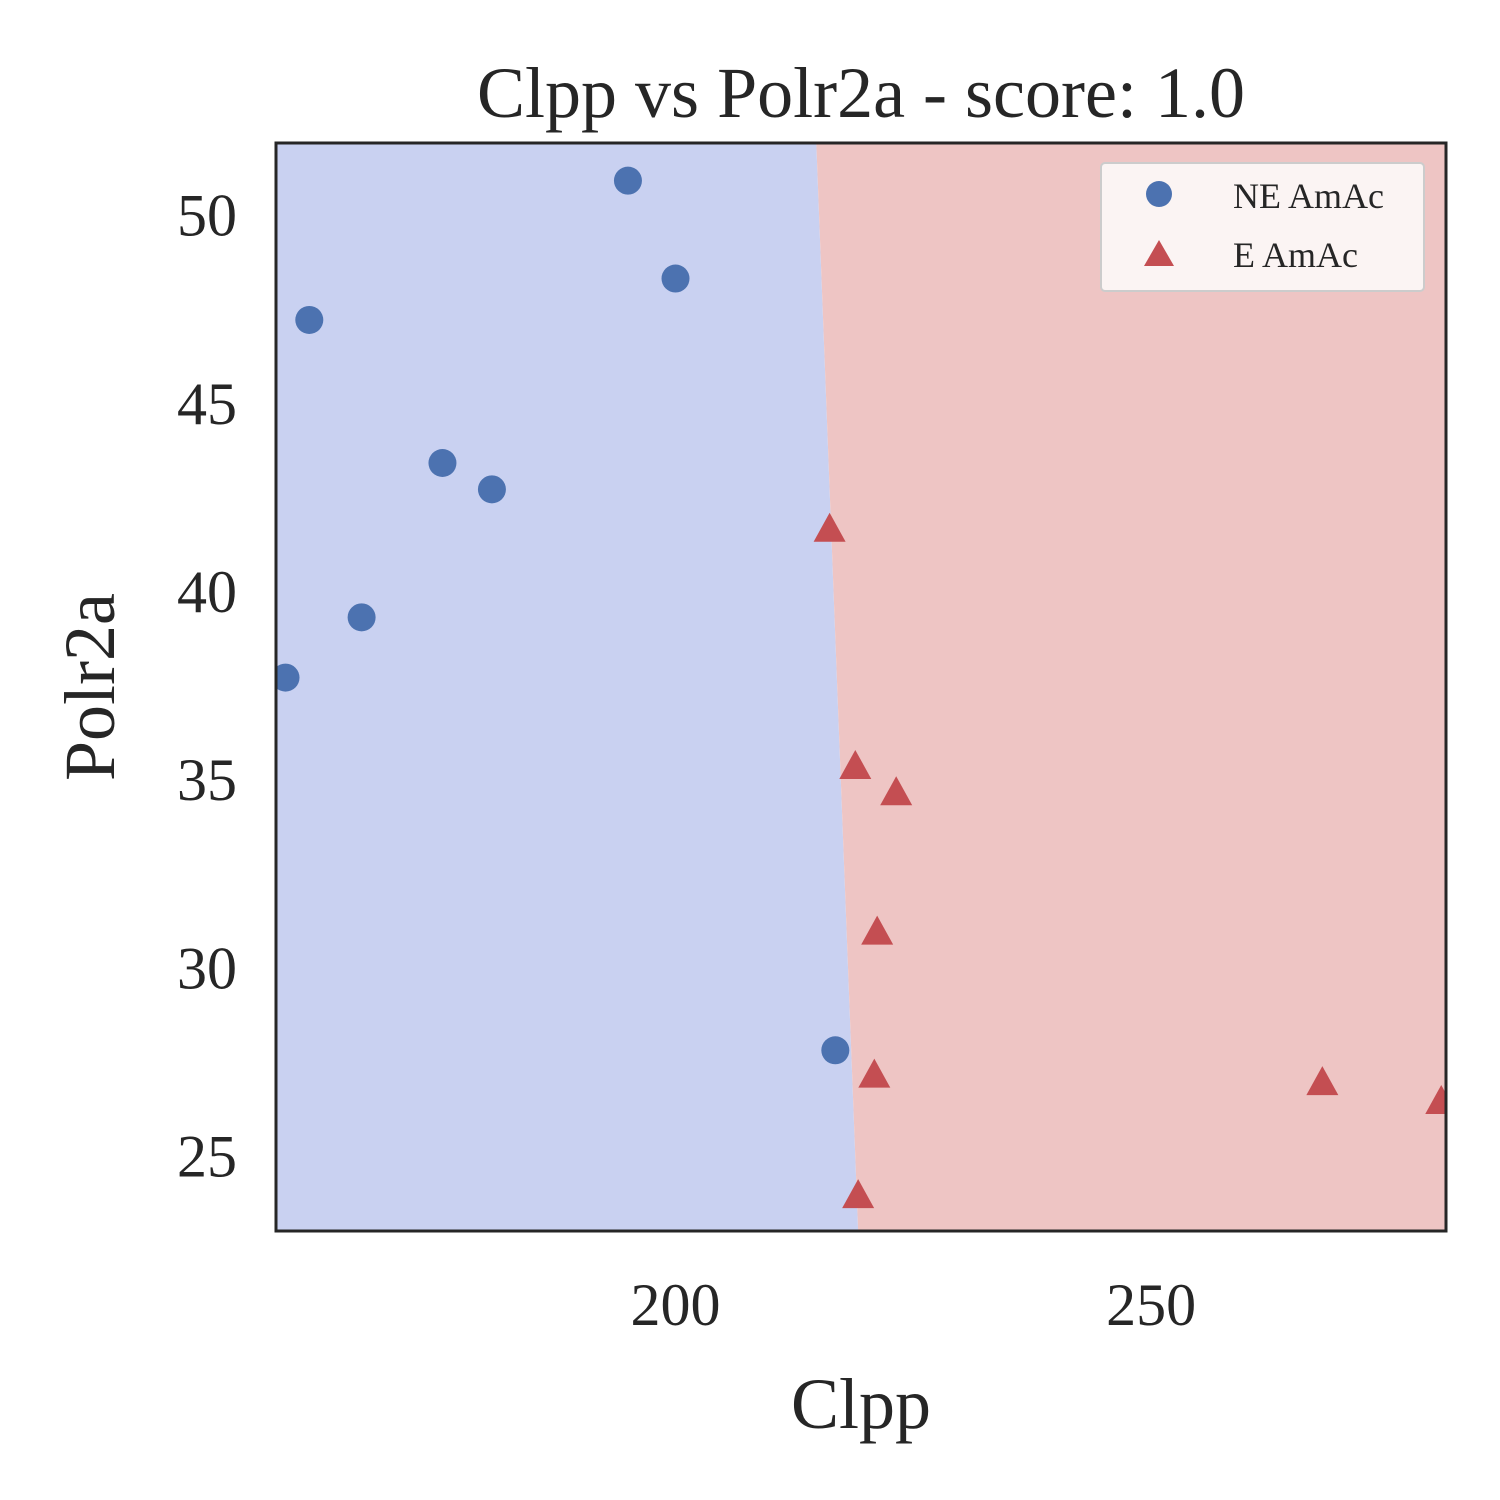 The height and width of the screenshot is (1500, 1500). What do you see at coordinates (207, 780) in the screenshot?
I see `y-tick-label: 35` at bounding box center [207, 780].